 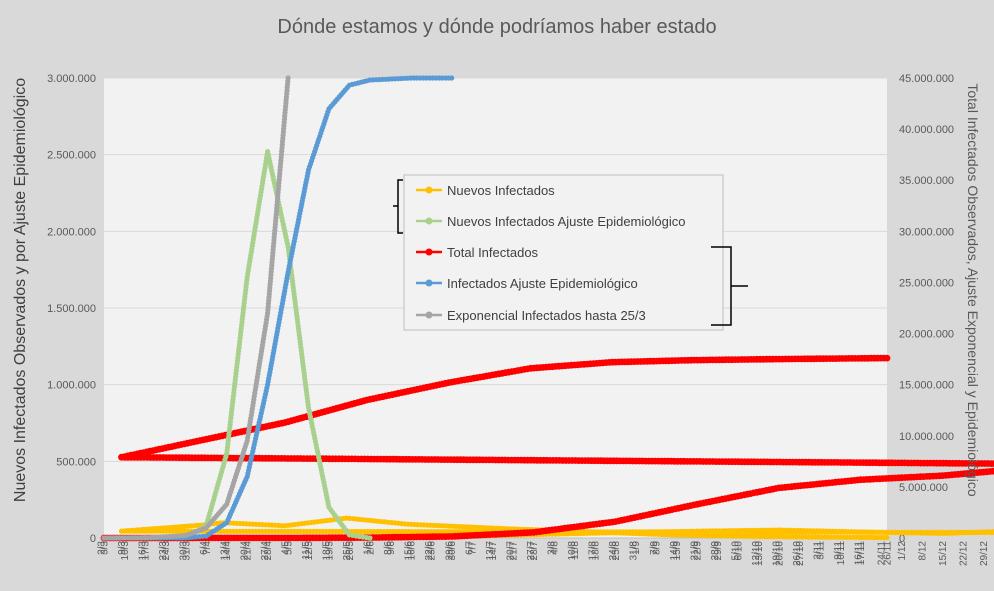 I want to click on x-tick-label: 27/10, so click(x=800, y=553).